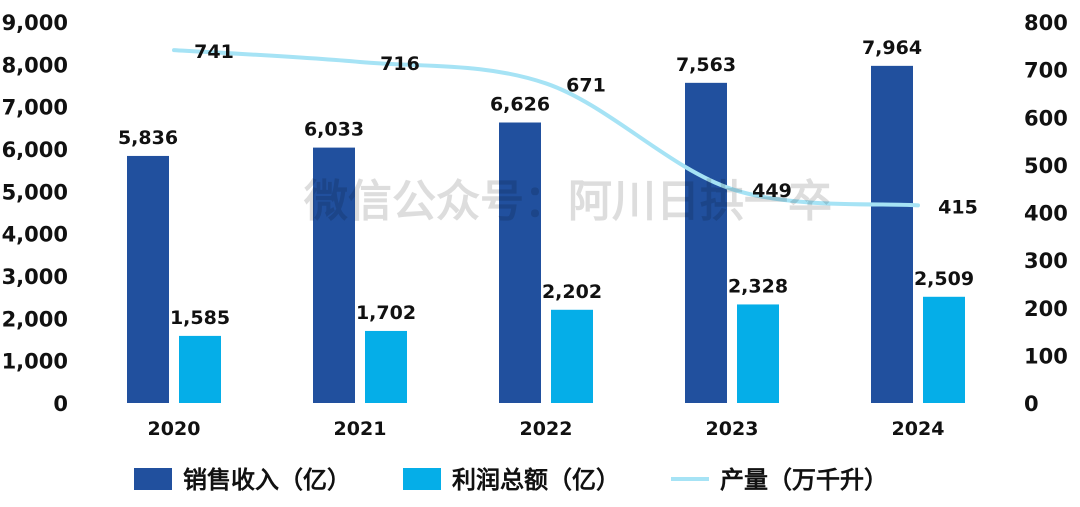 The image size is (1080, 507). I want to click on bar-data-label: 6,626, so click(520, 104).